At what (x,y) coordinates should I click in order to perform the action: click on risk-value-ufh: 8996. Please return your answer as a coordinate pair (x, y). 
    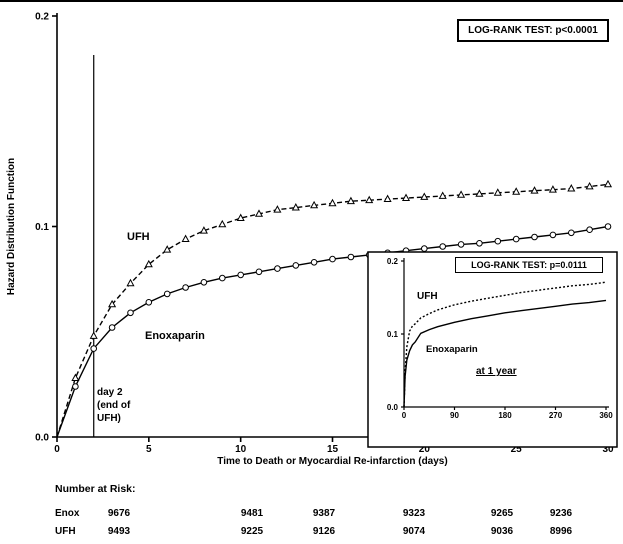
    Looking at the image, I should click on (561, 531).